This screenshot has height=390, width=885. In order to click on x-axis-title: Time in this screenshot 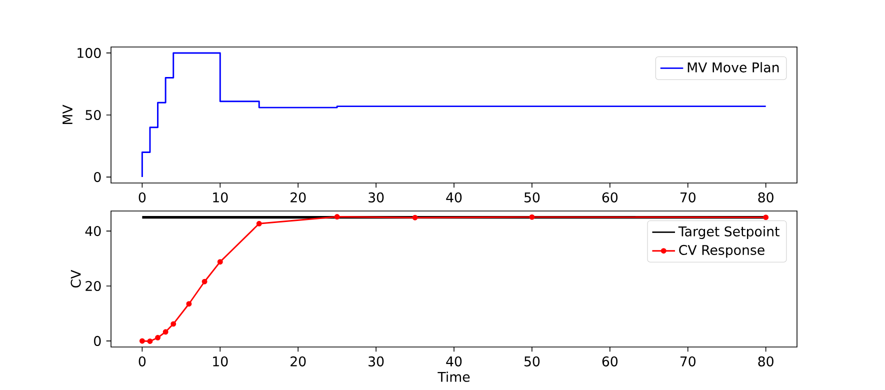, I will do `click(454, 377)`.